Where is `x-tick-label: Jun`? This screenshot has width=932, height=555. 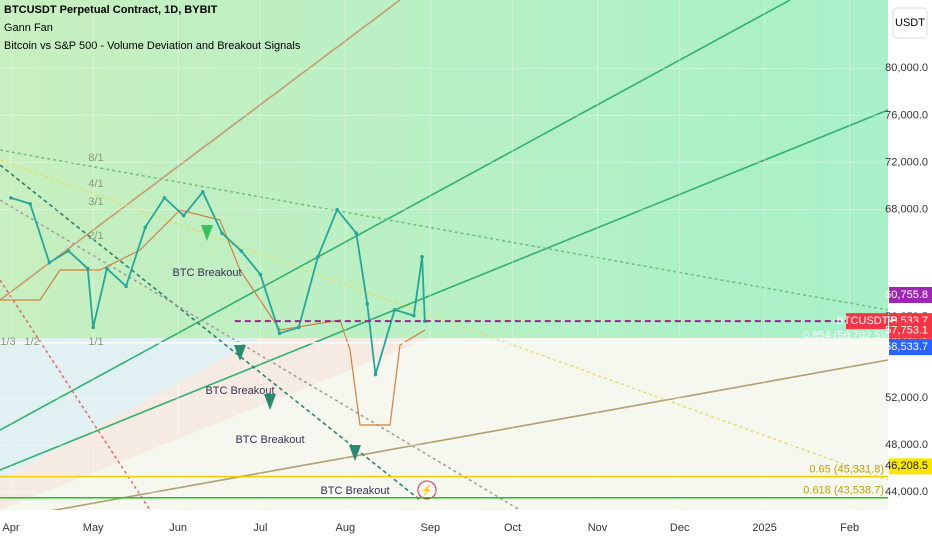
x-tick-label: Jun is located at coordinates (178, 528).